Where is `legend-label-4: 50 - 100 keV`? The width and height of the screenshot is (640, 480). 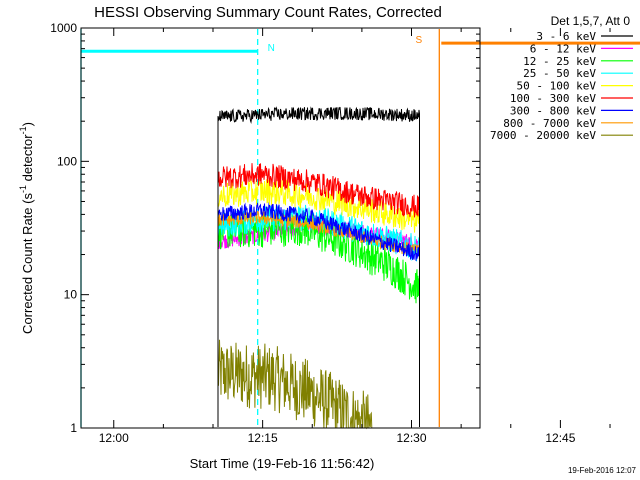
legend-label-4: 50 - 100 keV is located at coordinates (557, 86).